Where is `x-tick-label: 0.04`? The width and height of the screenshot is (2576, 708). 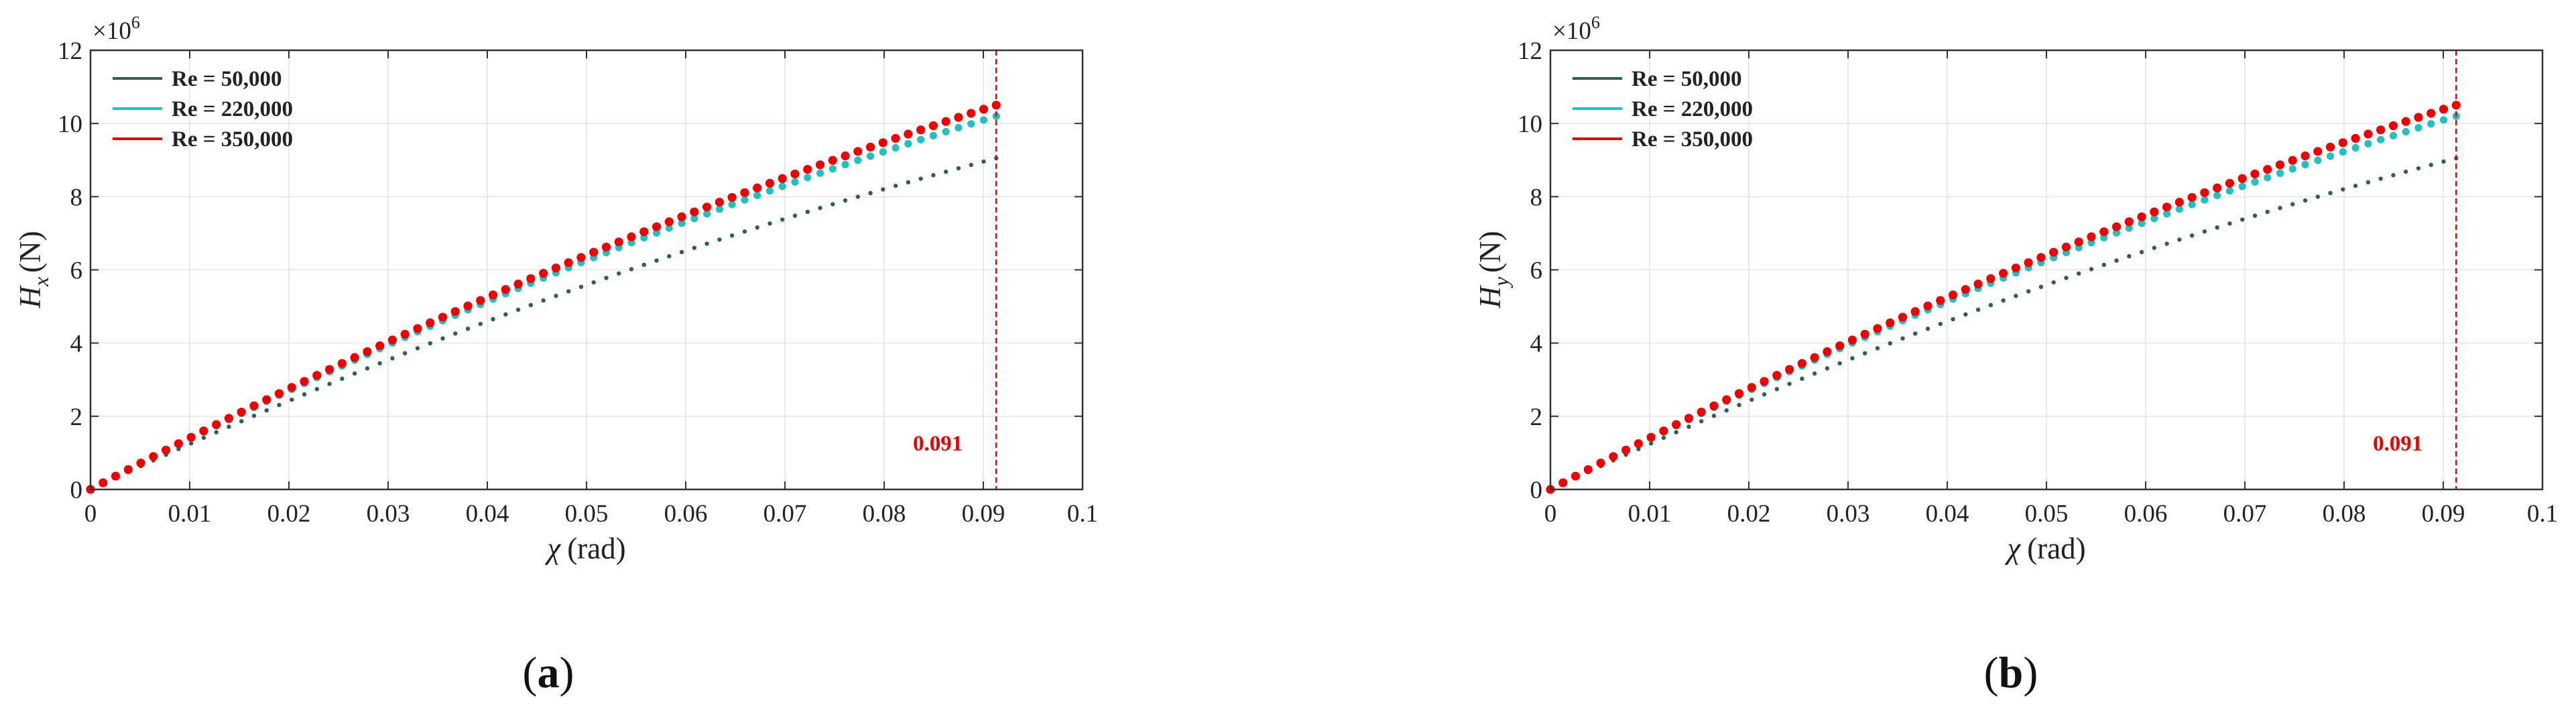 x-tick-label: 0.04 is located at coordinates (488, 514).